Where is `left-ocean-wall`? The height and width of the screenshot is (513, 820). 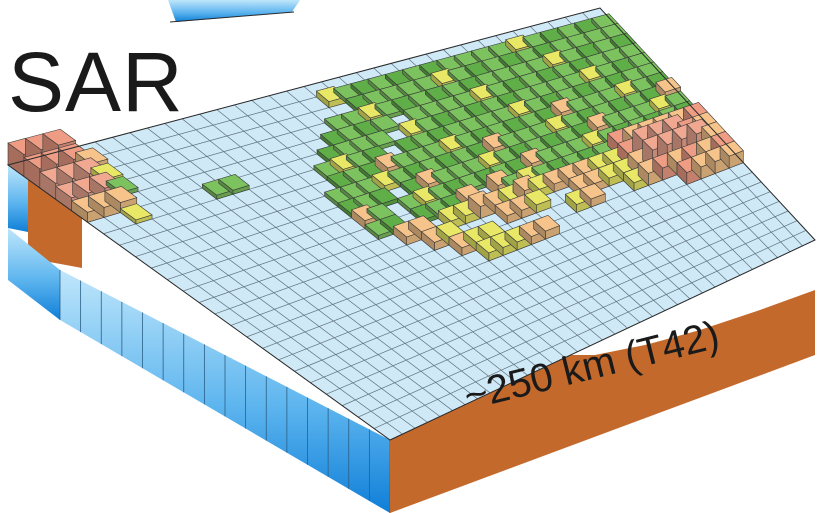 left-ocean-wall is located at coordinates (18, 198).